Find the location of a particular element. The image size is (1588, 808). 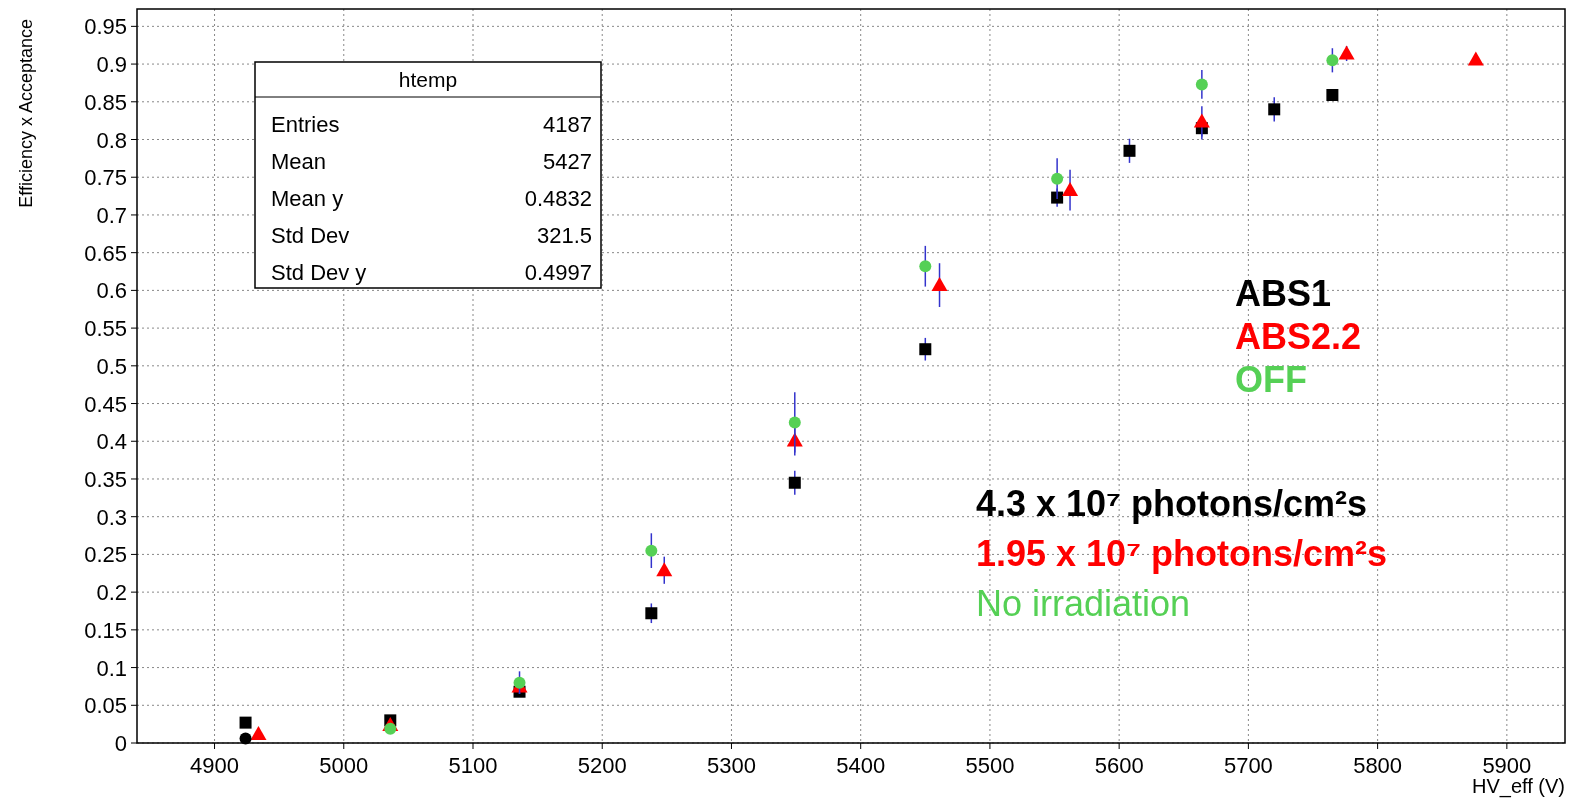

text: Std Dev 321.5 is located at coordinates (431, 235).